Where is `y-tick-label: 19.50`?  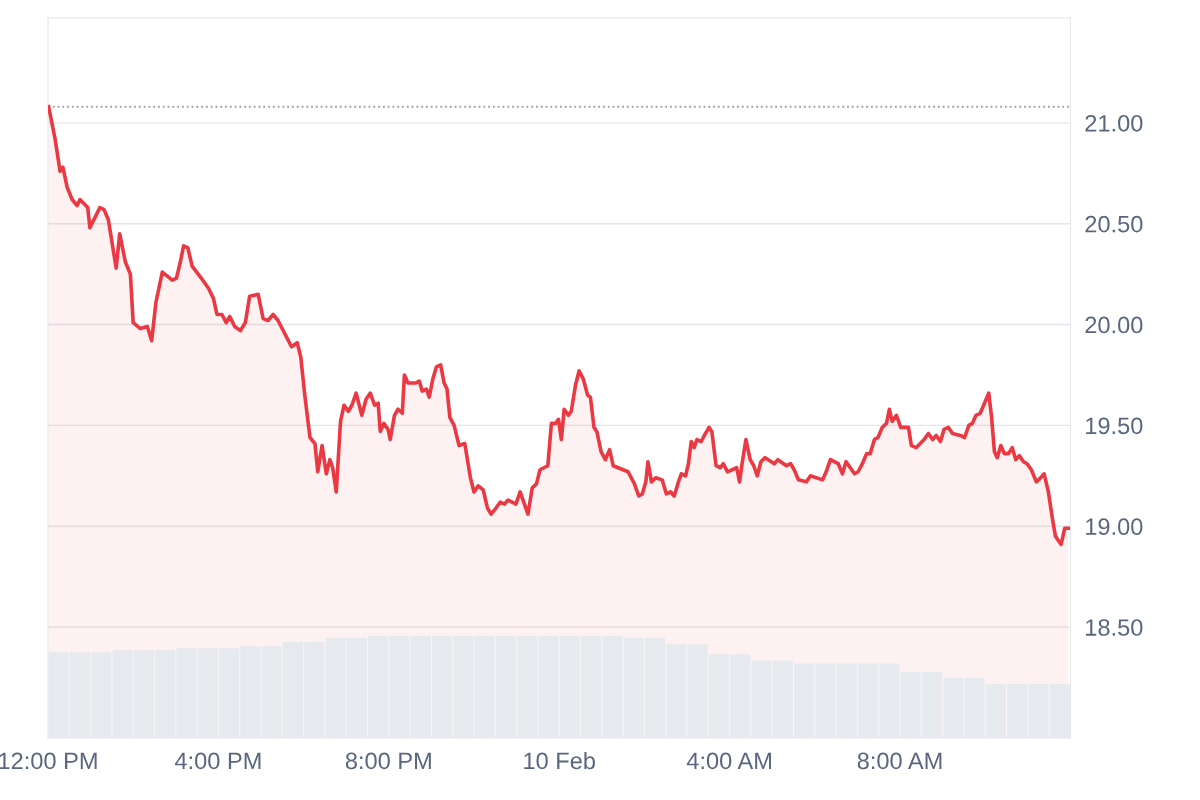
y-tick-label: 19.50 is located at coordinates (1114, 426).